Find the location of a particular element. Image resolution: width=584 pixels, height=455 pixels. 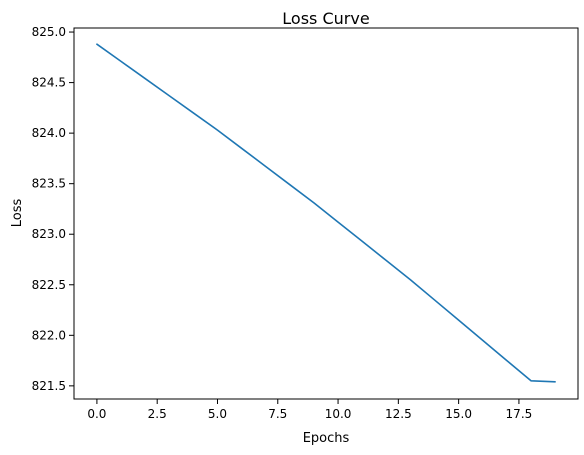

x-tick-label: 12.5 is located at coordinates (398, 414).